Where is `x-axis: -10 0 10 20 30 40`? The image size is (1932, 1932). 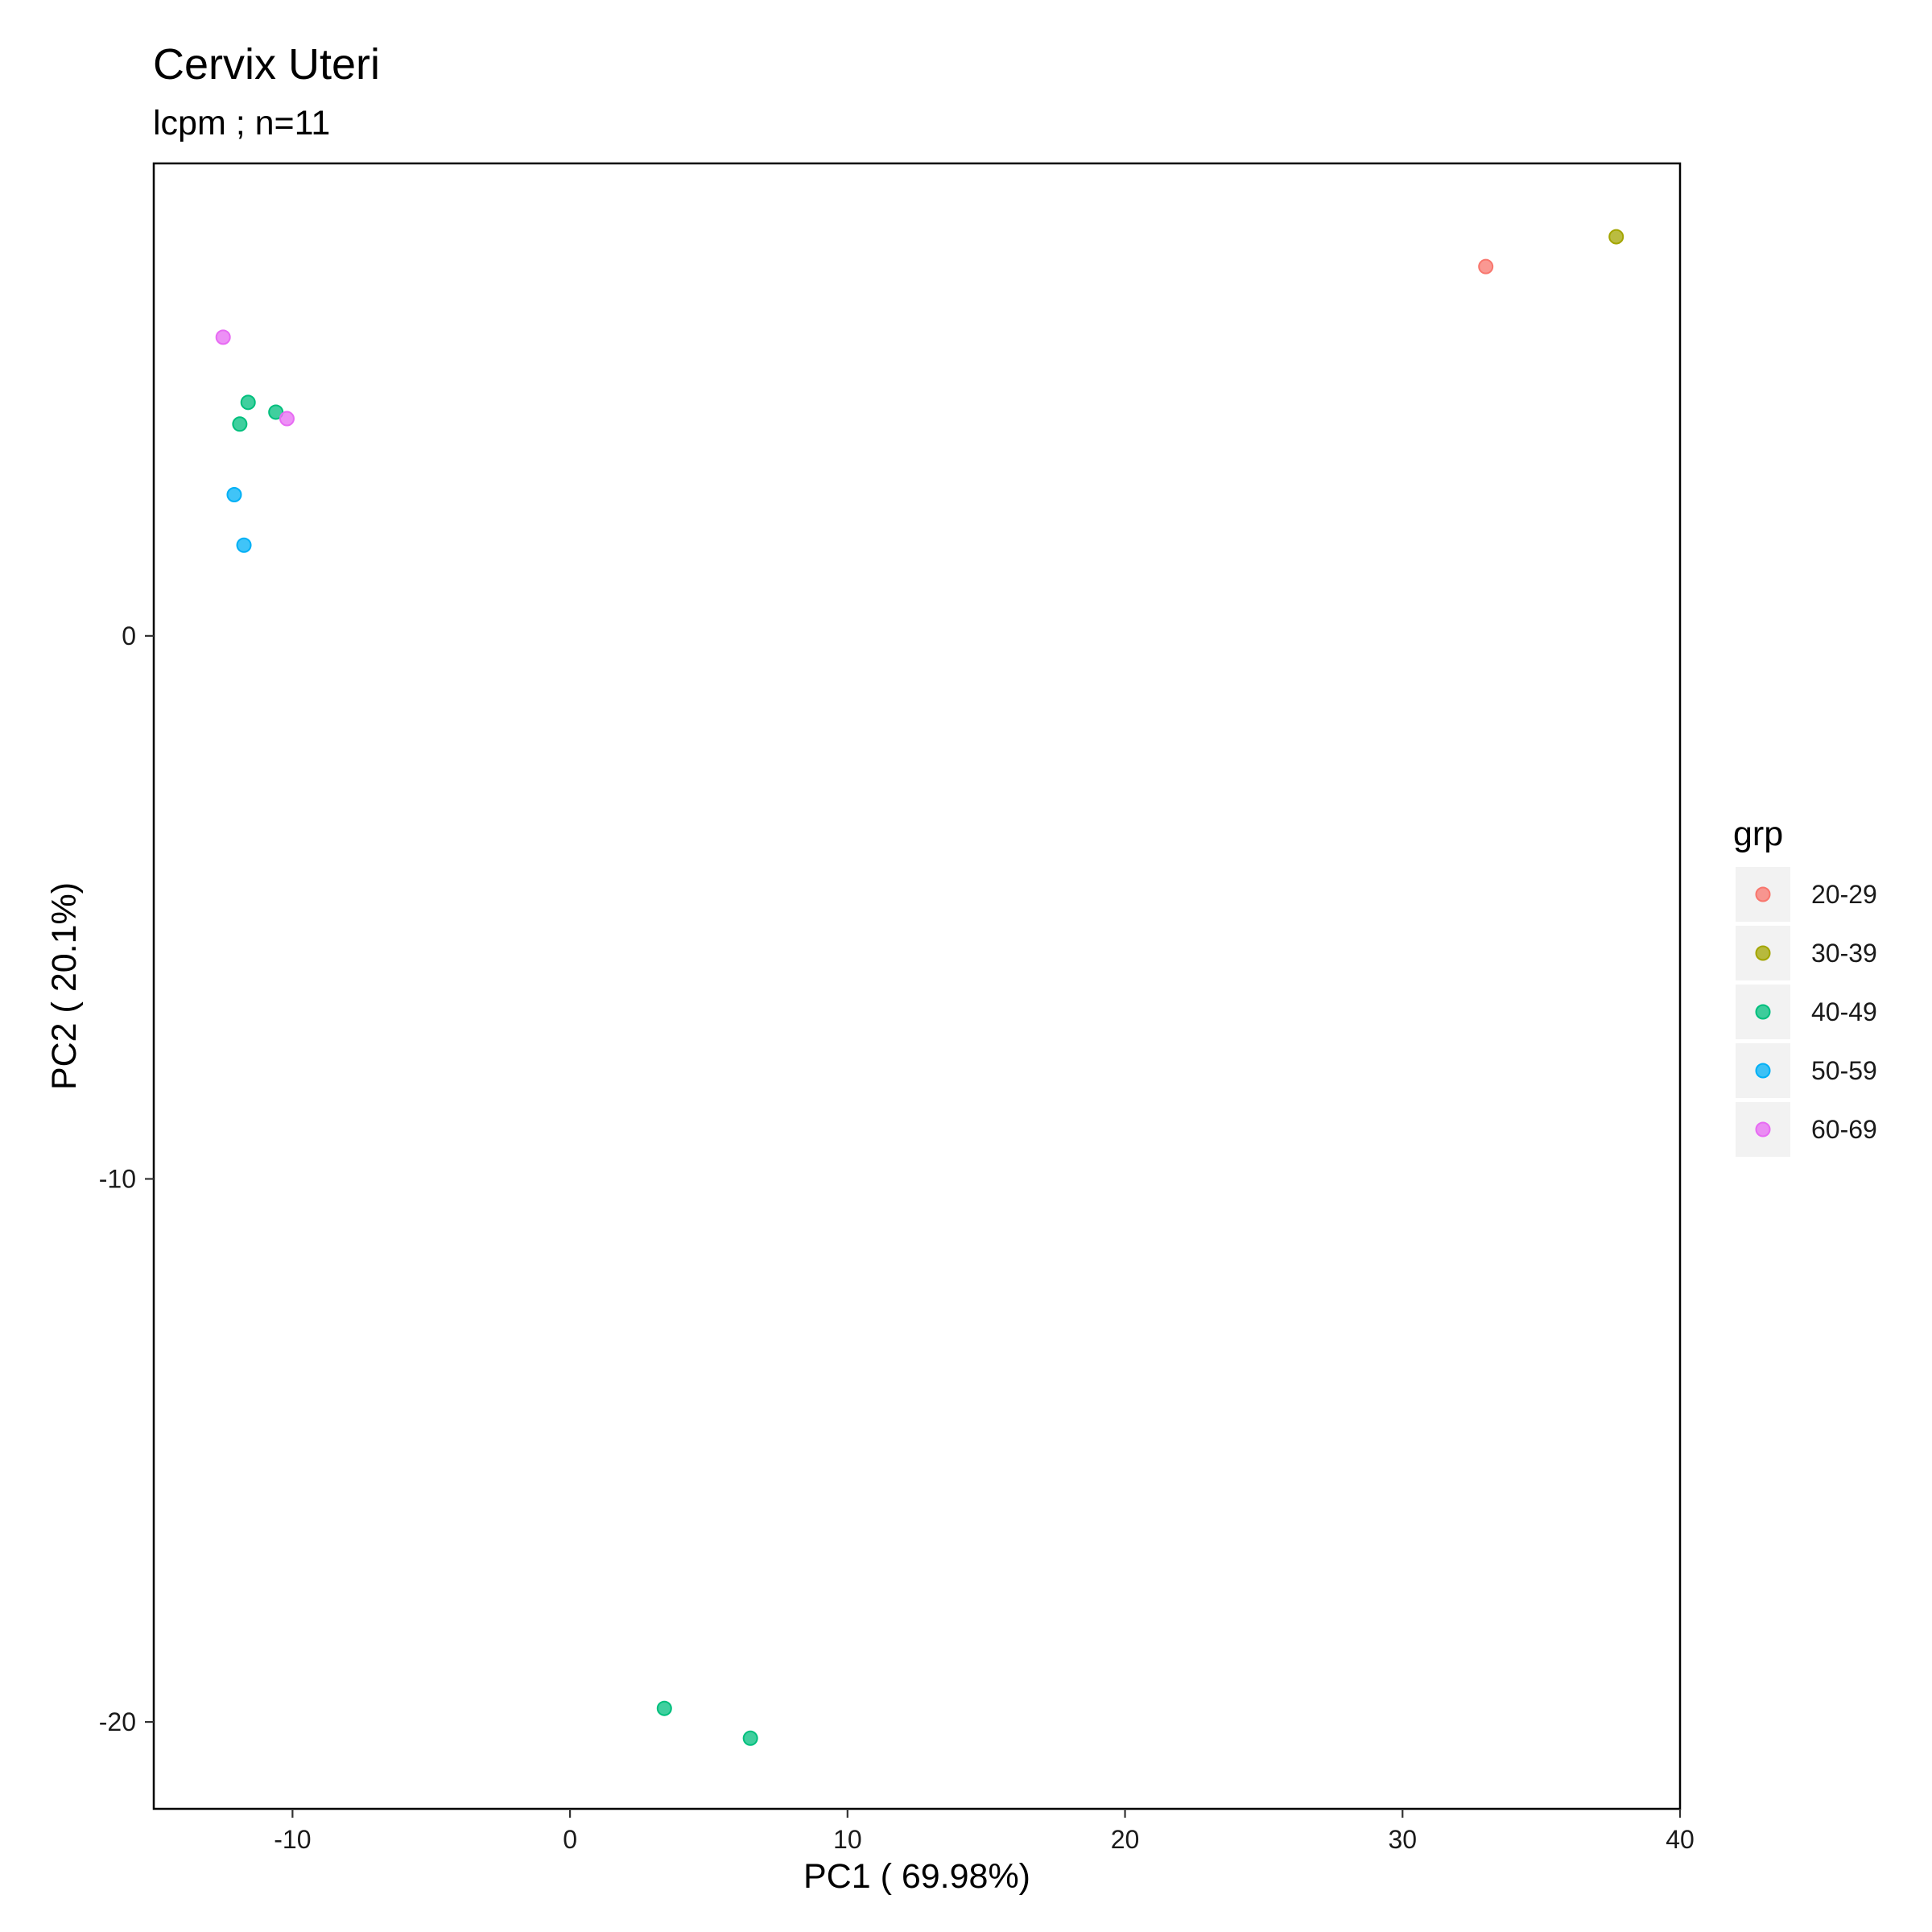
x-axis: -10 0 10 20 30 40 is located at coordinates (984, 1831).